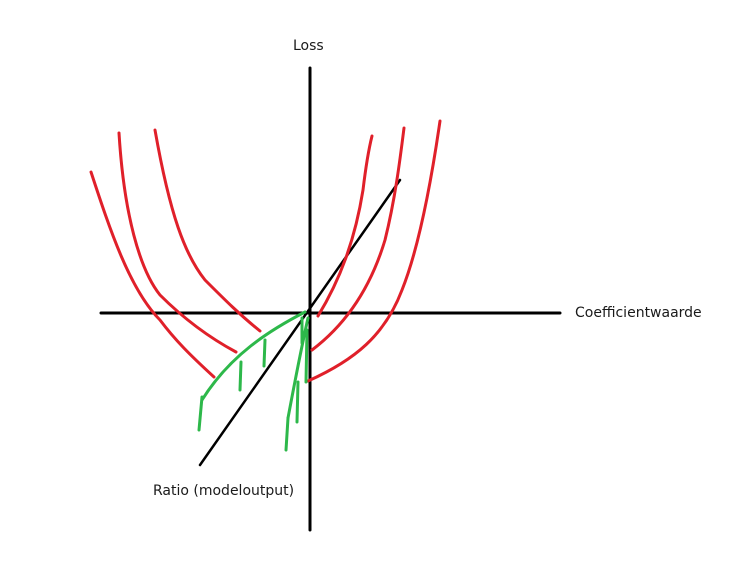 The height and width of the screenshot is (567, 730). Describe the element at coordinates (152, 274) in the screenshot. I see `red-curve-left-outer` at that location.